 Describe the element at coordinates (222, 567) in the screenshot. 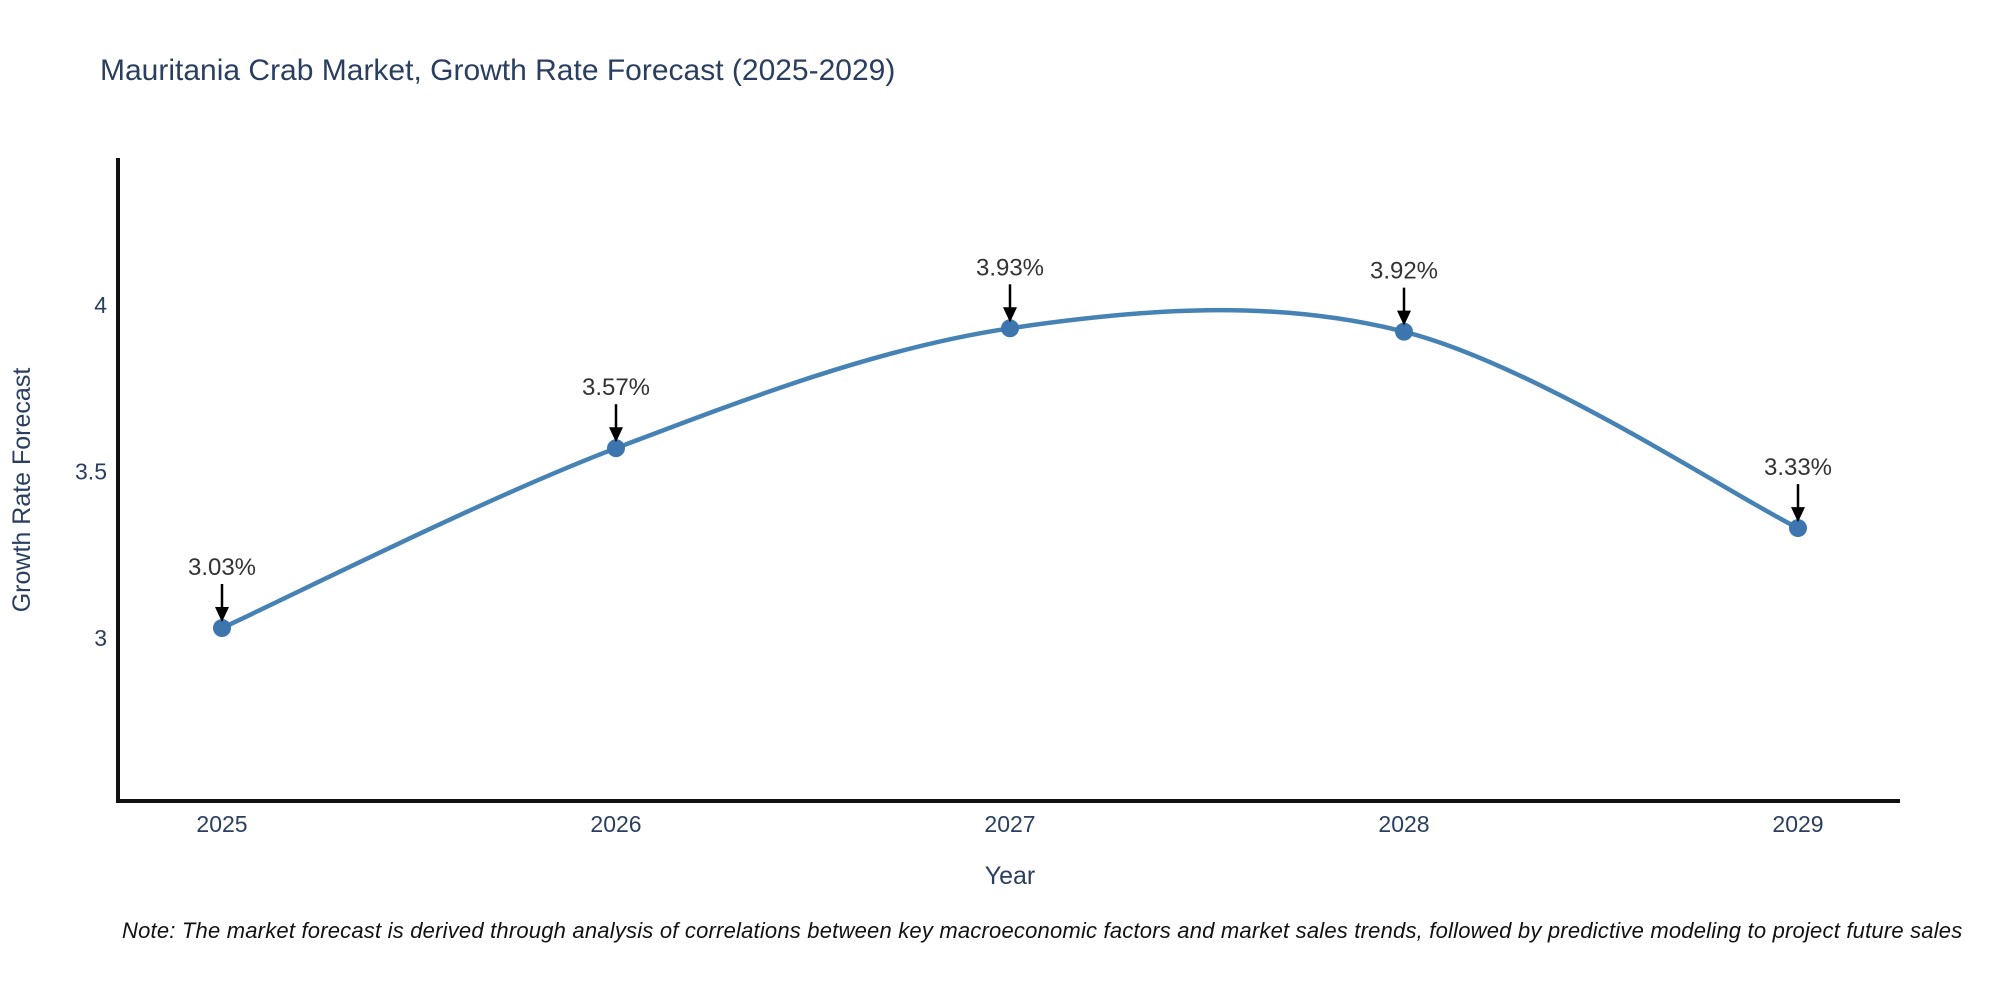

I see `point-value-label: 3.03%` at that location.